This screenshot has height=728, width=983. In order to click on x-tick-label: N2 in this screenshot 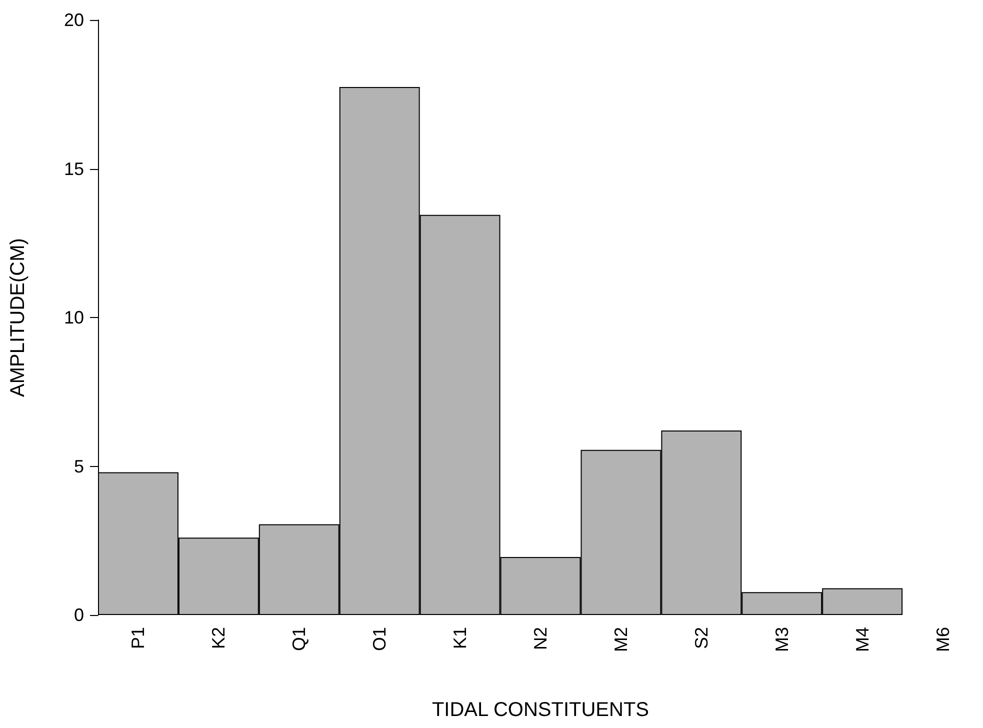, I will do `click(540, 638)`.